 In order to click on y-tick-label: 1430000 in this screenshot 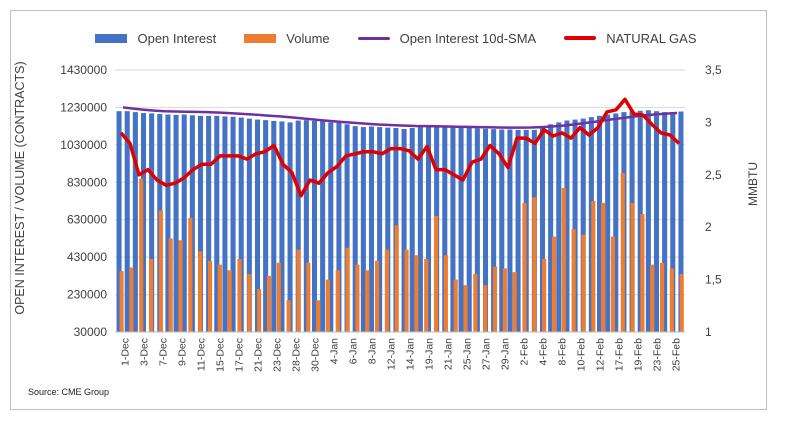, I will do `click(83, 70)`.